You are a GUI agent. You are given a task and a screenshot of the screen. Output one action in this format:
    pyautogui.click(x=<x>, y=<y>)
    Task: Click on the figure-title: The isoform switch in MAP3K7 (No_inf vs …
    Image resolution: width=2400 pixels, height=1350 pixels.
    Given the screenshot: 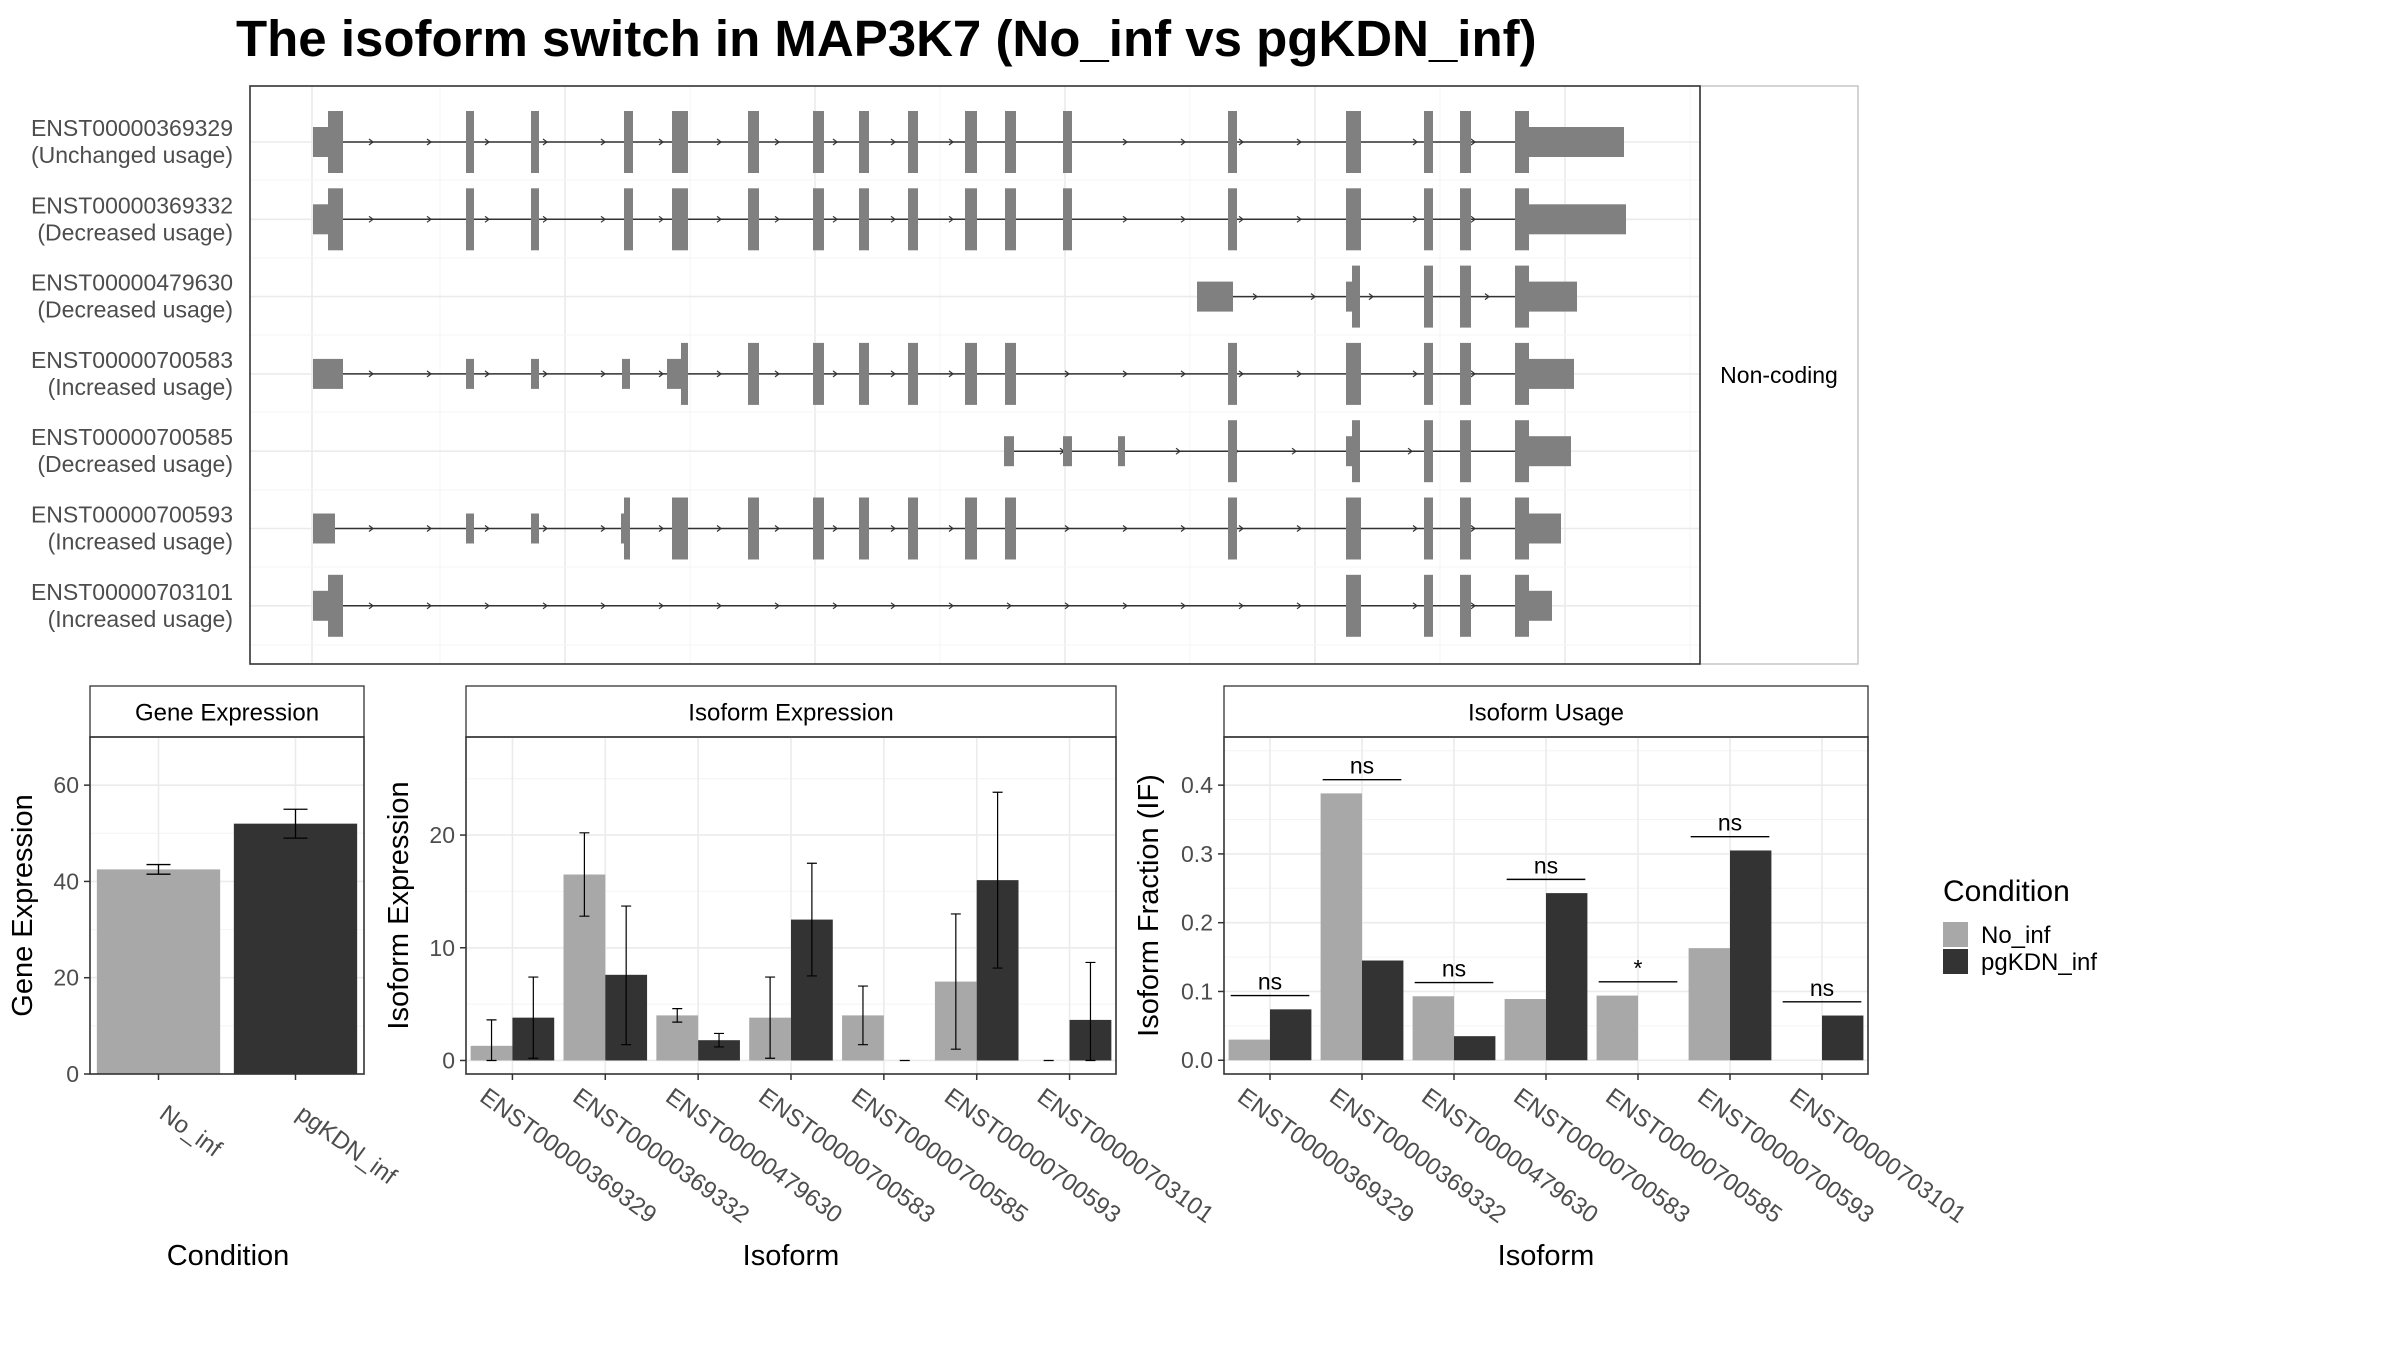 What is the action you would take?
    pyautogui.click(x=886, y=38)
    